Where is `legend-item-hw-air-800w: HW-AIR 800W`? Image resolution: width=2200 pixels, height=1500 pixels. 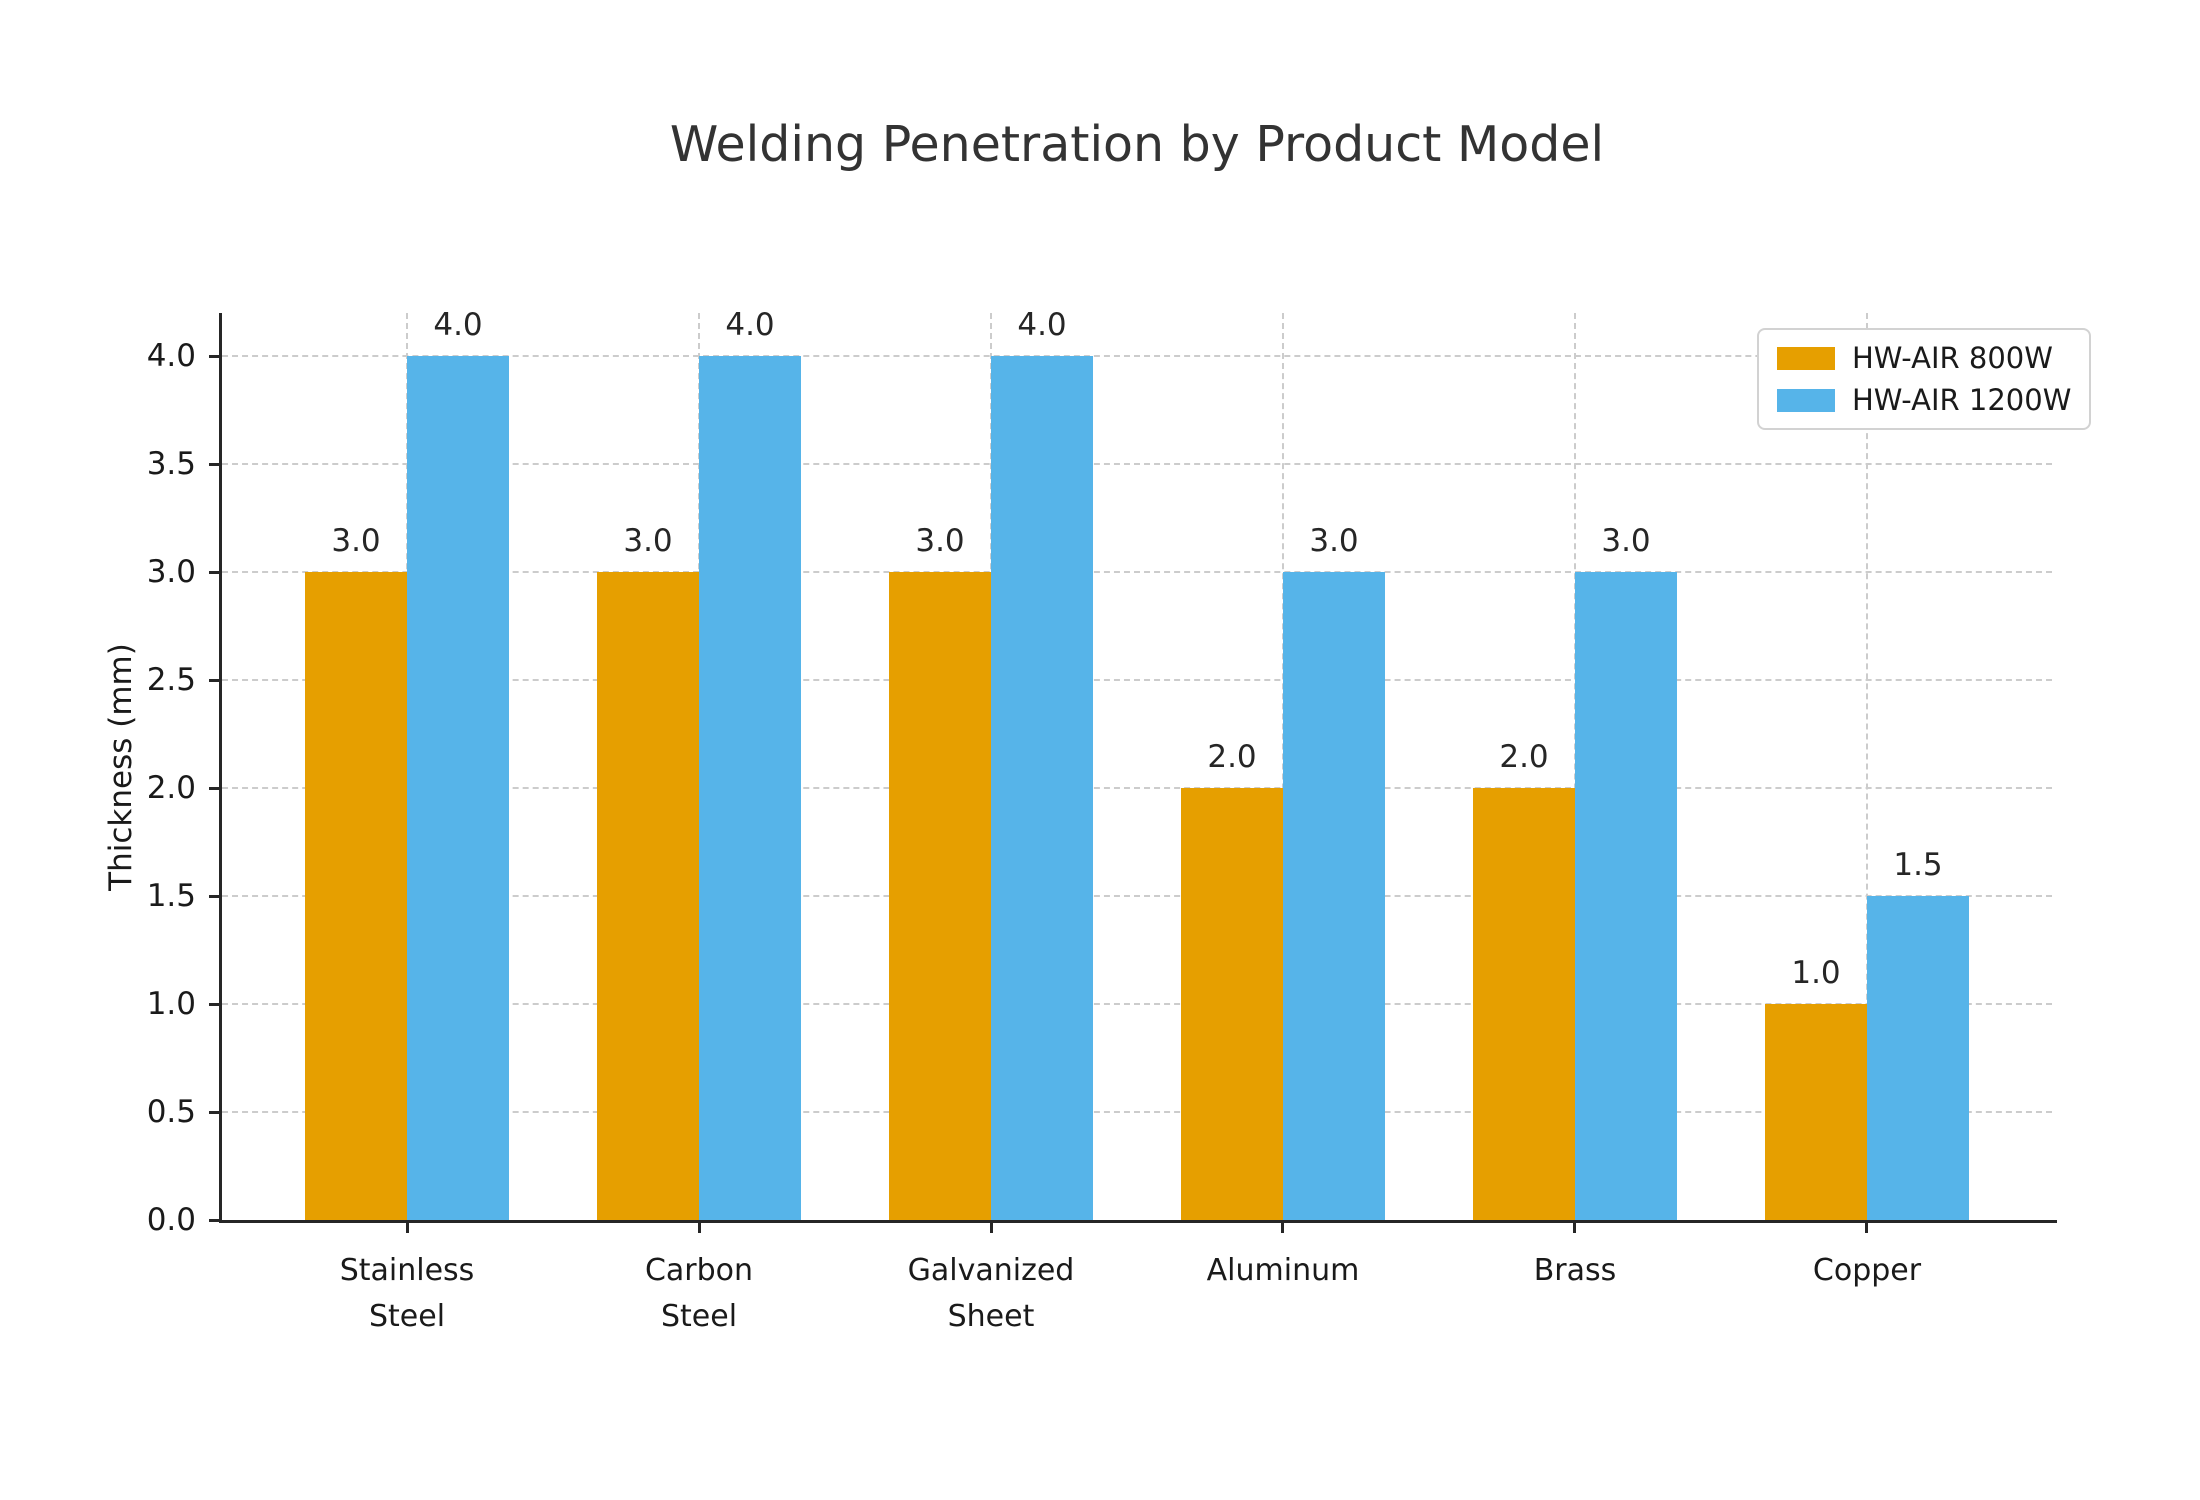
legend-item-hw-air-800w: HW-AIR 800W is located at coordinates (1924, 358).